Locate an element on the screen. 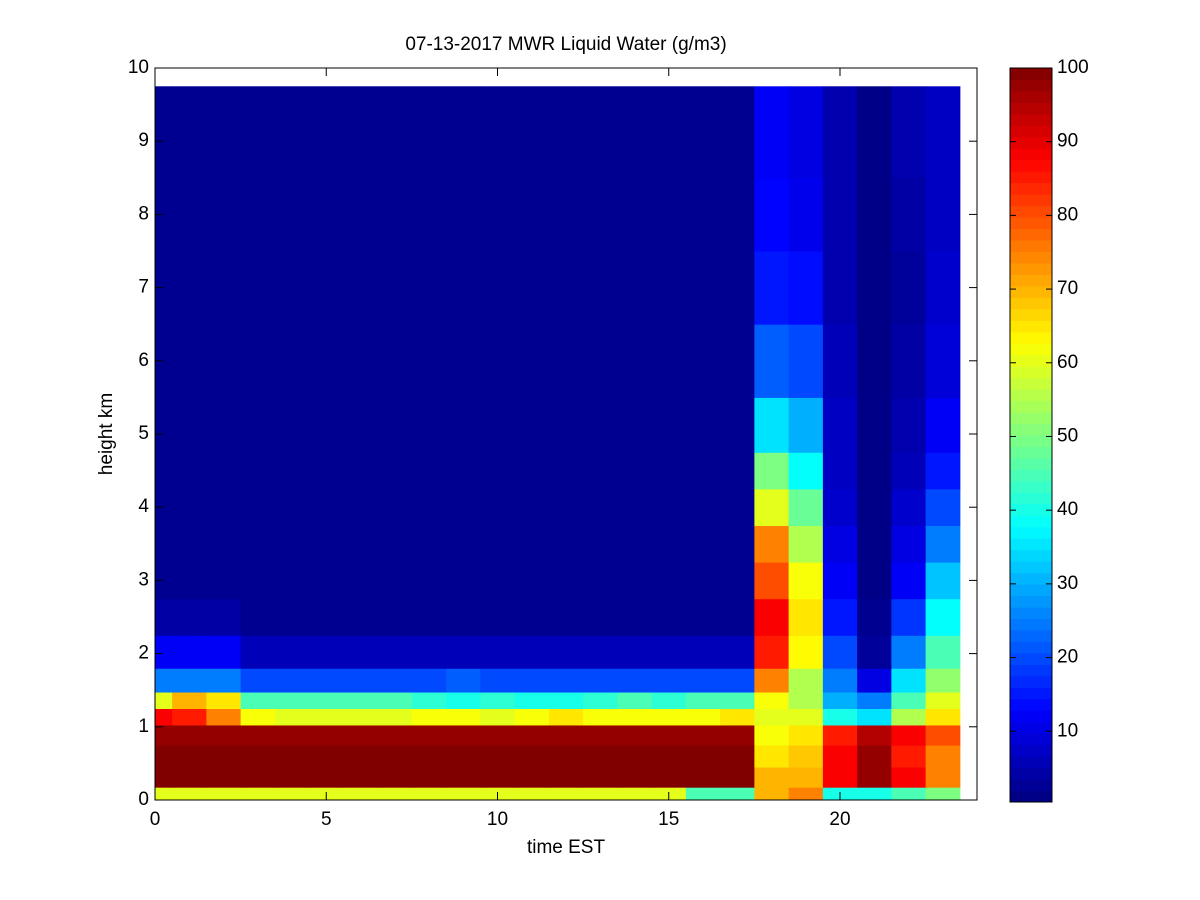 The height and width of the screenshot is (900, 1200). colorbar-tick-label: 100 is located at coordinates (1073, 67).